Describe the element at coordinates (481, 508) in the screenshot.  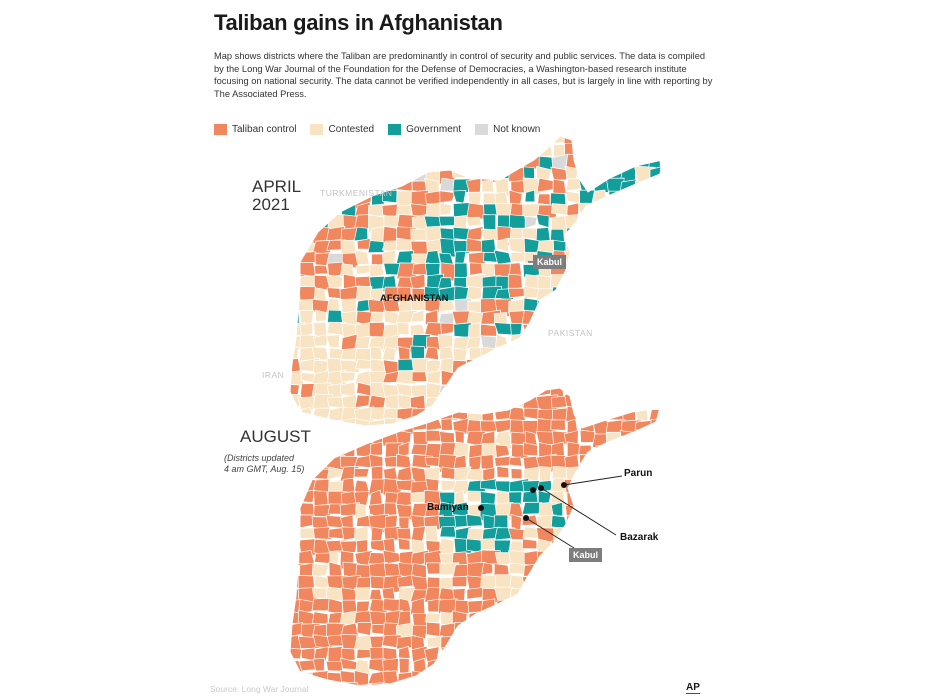
I see `bamiyan-marker` at that location.